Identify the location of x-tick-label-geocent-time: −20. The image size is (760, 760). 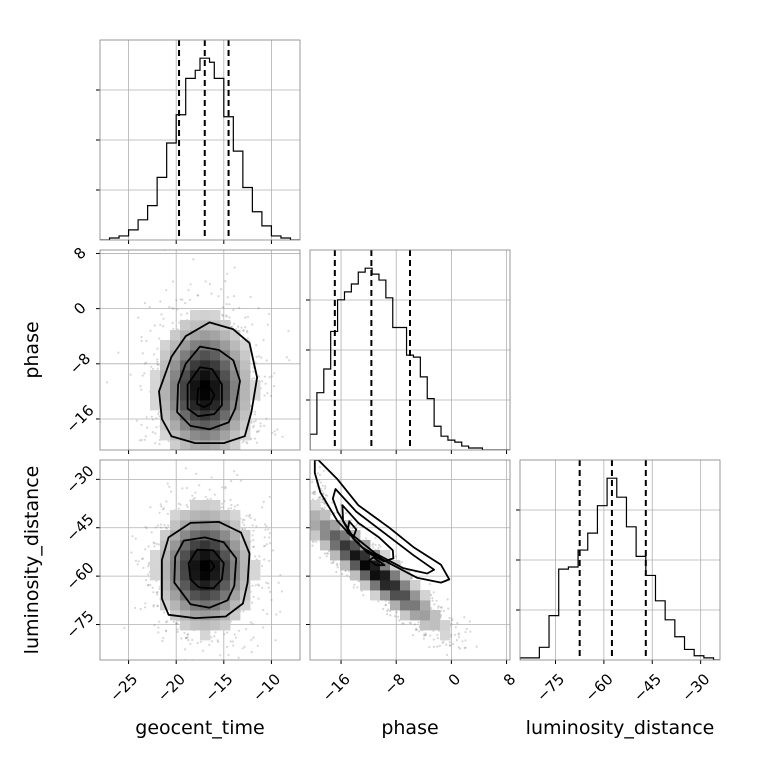
(171, 687).